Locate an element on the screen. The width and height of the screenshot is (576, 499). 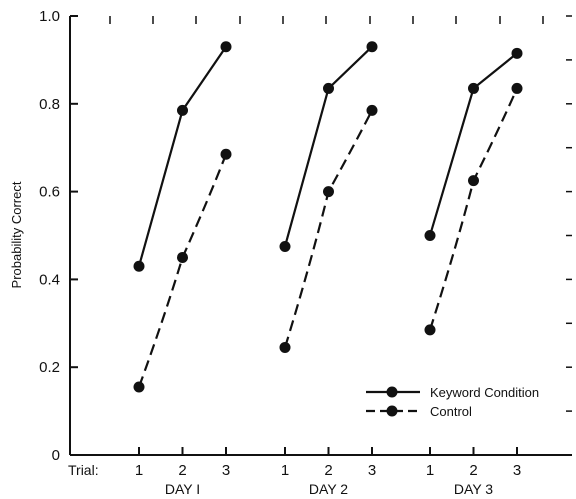
y-tick-label: 0.2 is located at coordinates (49, 367).